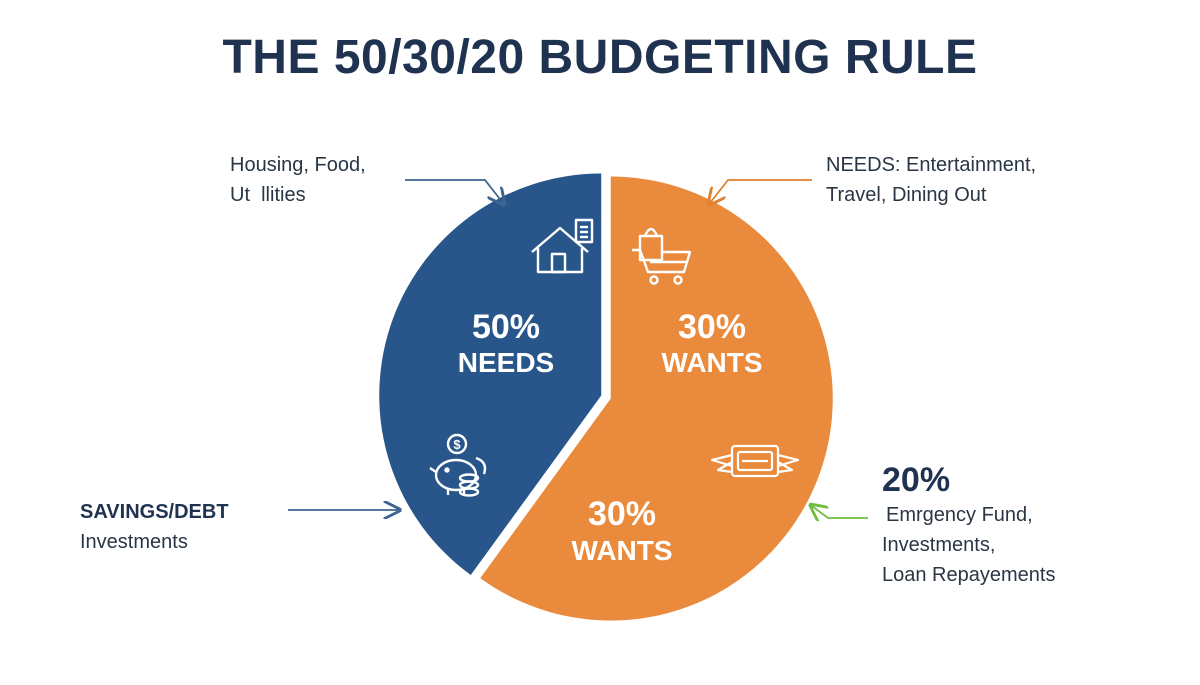  Describe the element at coordinates (562, 246) in the screenshot. I see `house-icon` at that location.